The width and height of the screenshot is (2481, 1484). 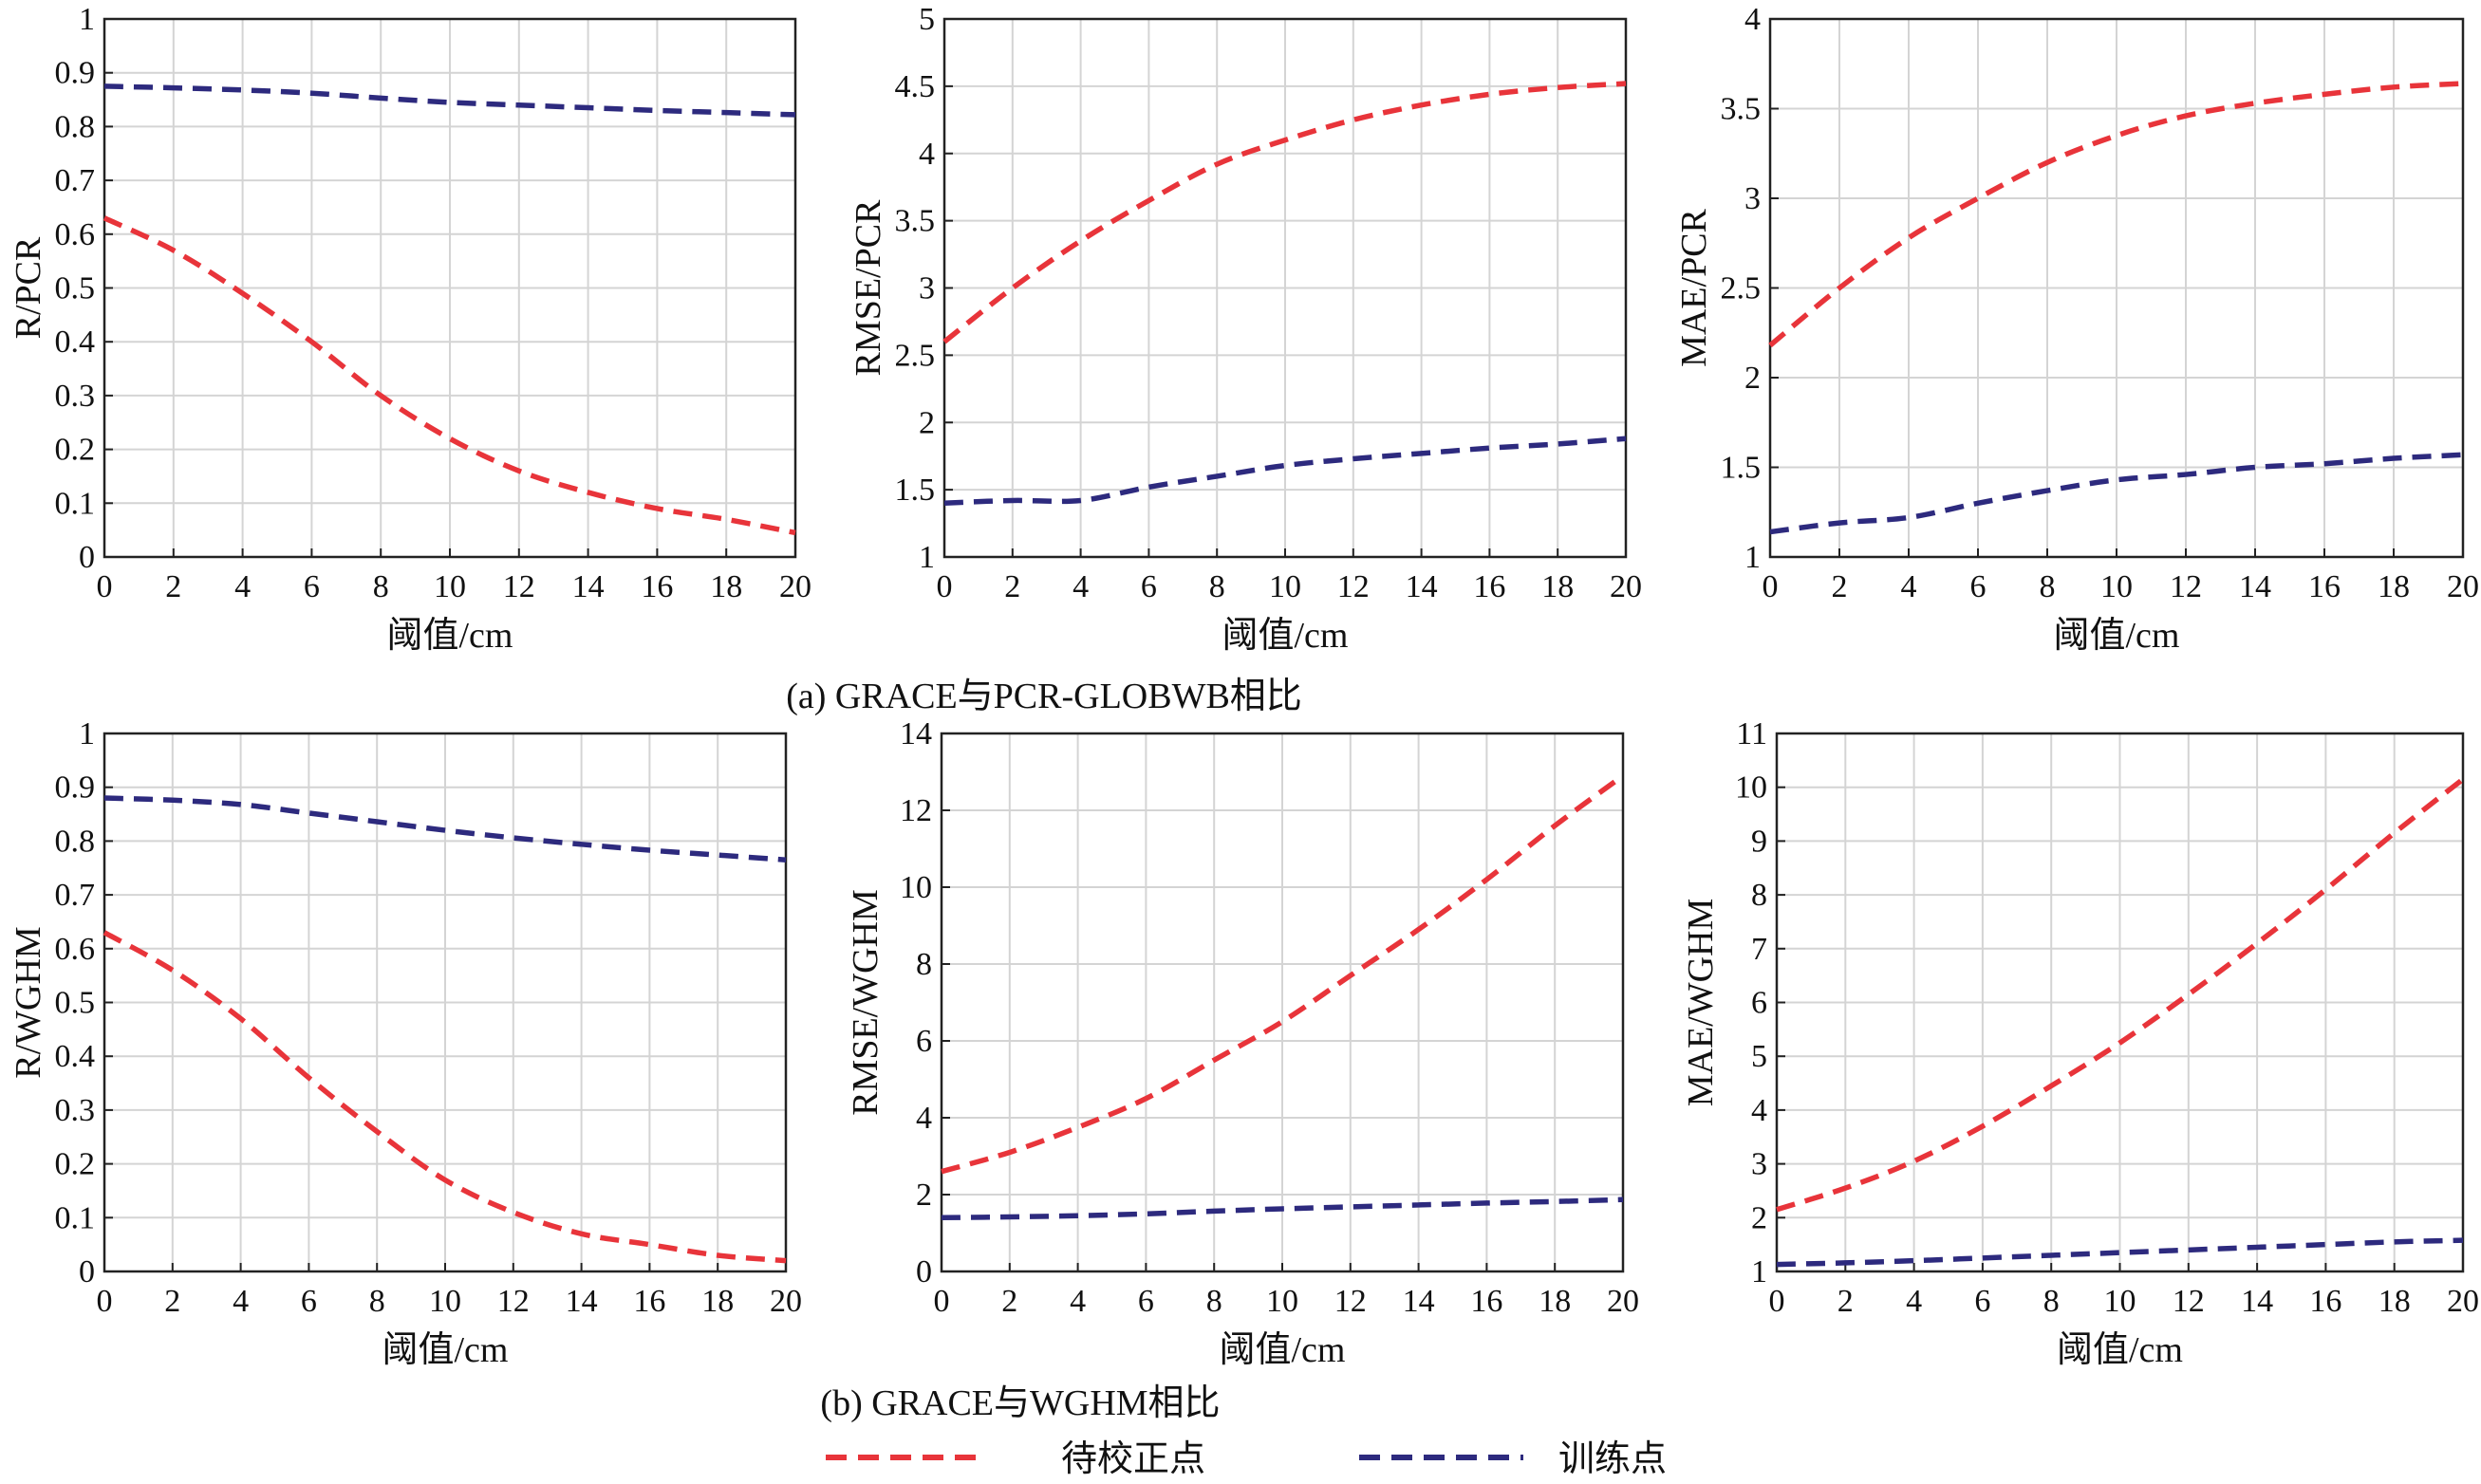 What do you see at coordinates (1612, 1459) in the screenshot?
I see `legend-label-series-b: 训练点` at bounding box center [1612, 1459].